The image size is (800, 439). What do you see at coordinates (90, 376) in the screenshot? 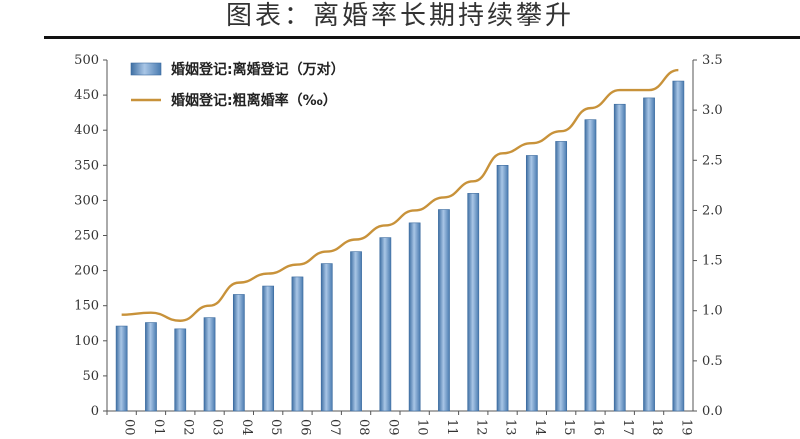
I see `left-tick-label: 50` at bounding box center [90, 376].